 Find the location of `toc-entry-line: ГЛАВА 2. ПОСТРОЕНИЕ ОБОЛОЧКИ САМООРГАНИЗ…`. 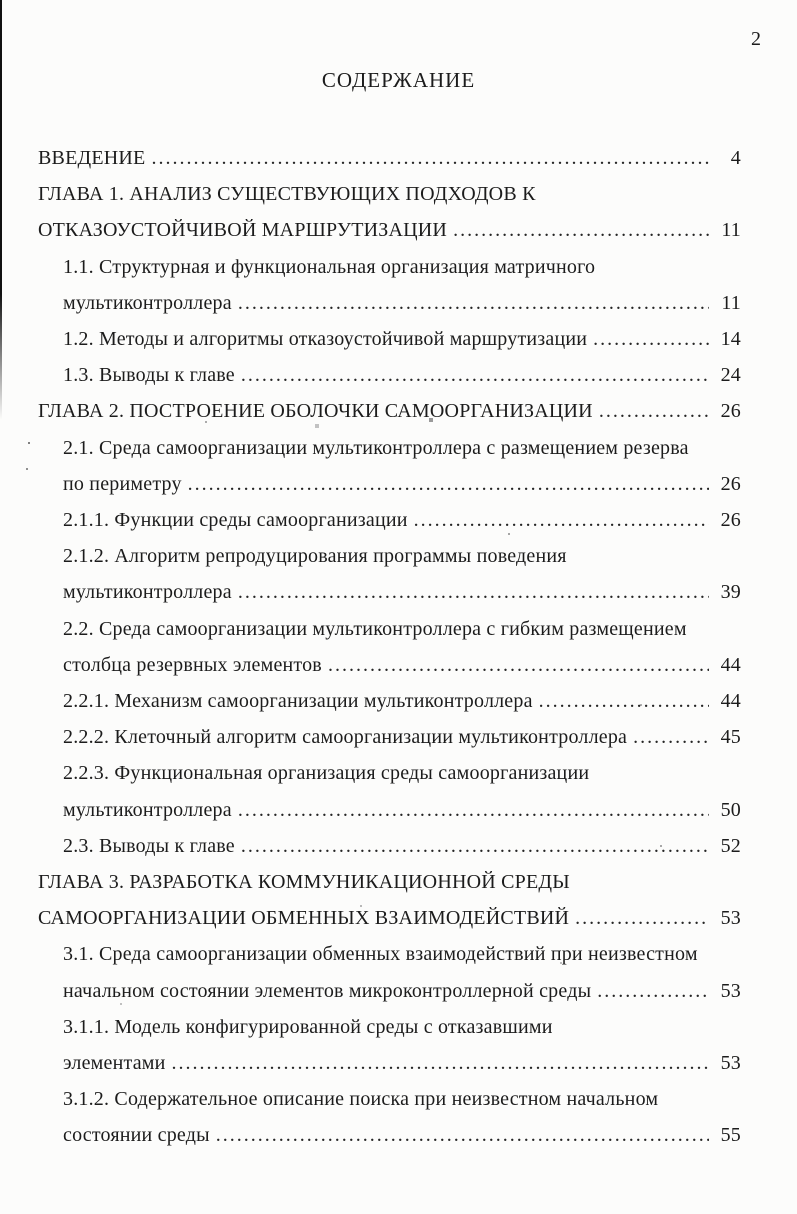

toc-entry-line: ГЛАВА 2. ПОСТРОЕНИЕ ОБОЛОЧКИ САМООРГАНИЗ… is located at coordinates (392, 411).